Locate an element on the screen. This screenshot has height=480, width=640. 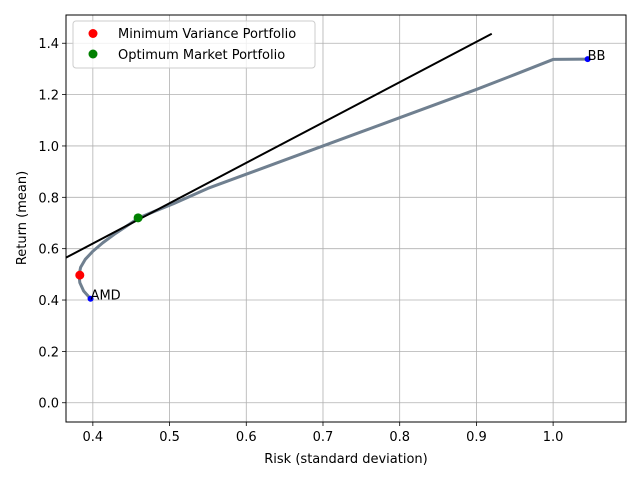
y-tick-label: 0.2 is located at coordinates (48, 352).